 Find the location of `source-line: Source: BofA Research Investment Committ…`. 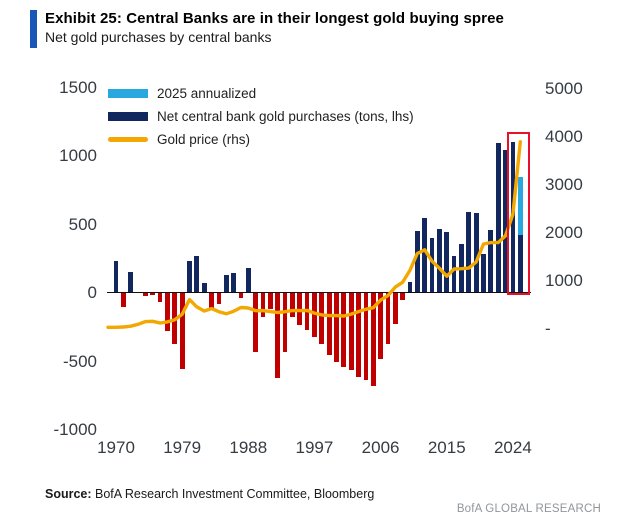

source-line: Source: BofA Research Investment Committ… is located at coordinates (209, 494).